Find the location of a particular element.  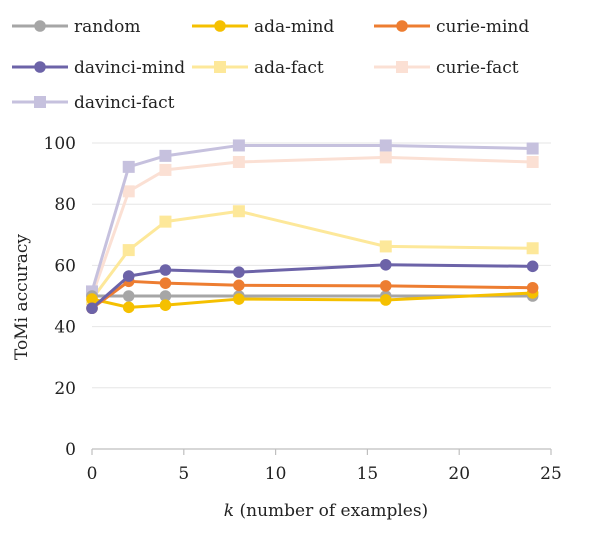

x-axis-title: k (number of examples) is located at coordinates (326, 511).